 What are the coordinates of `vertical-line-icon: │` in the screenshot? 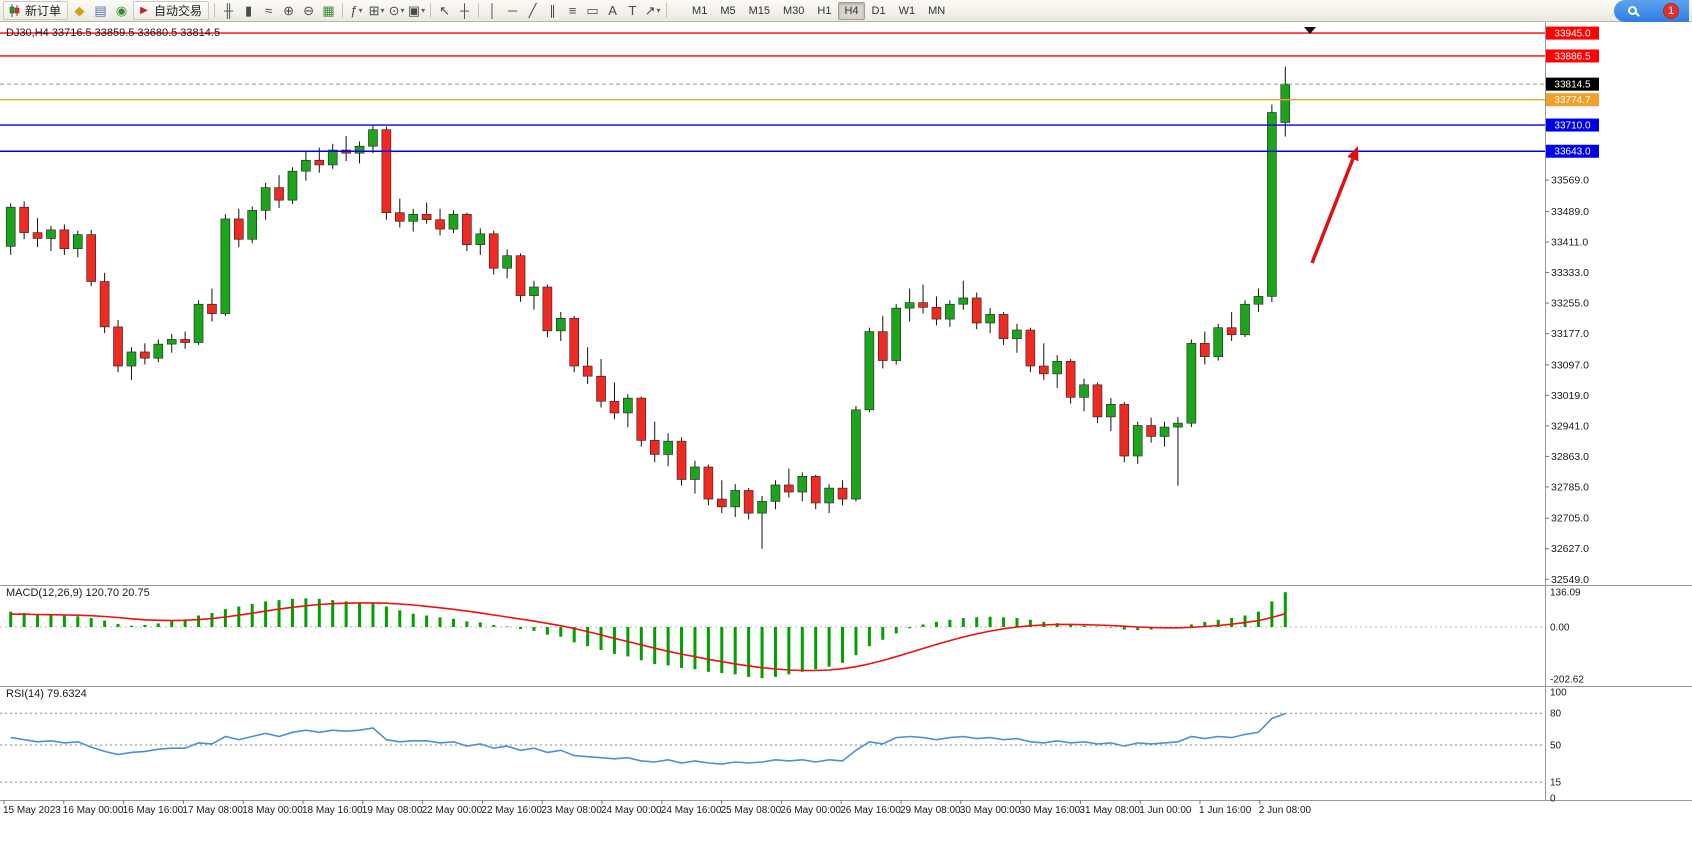 It's located at (492, 10).